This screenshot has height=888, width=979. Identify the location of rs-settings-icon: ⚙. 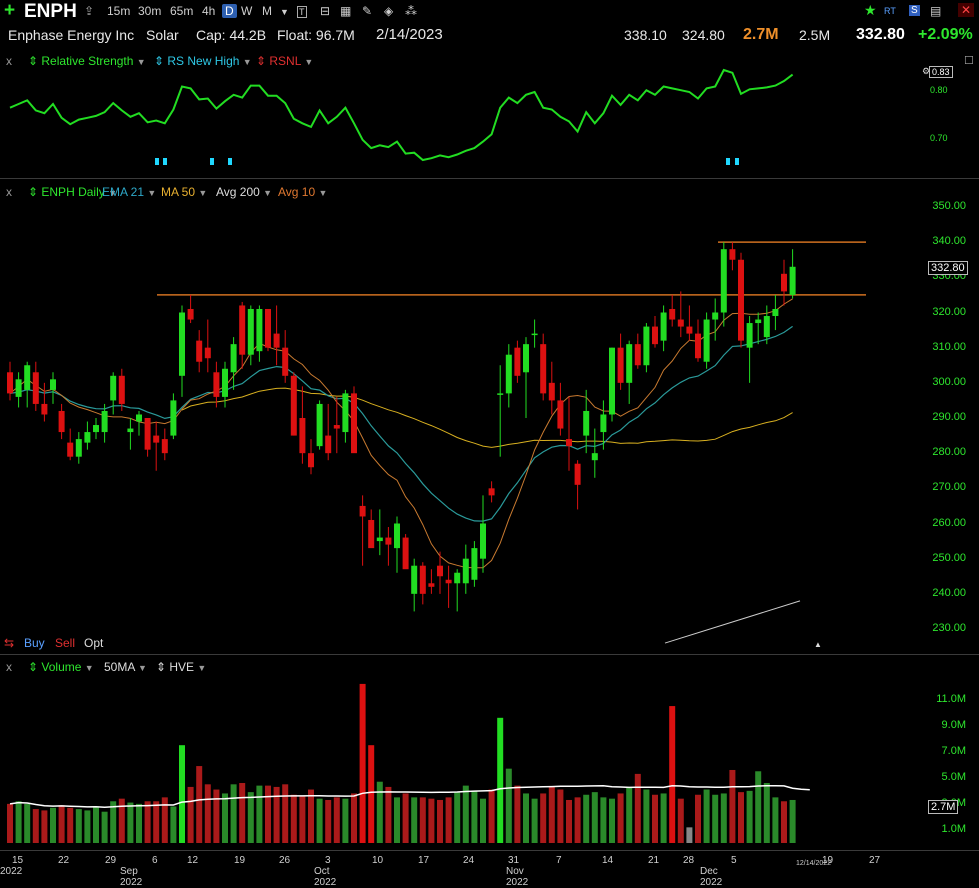
(926, 71).